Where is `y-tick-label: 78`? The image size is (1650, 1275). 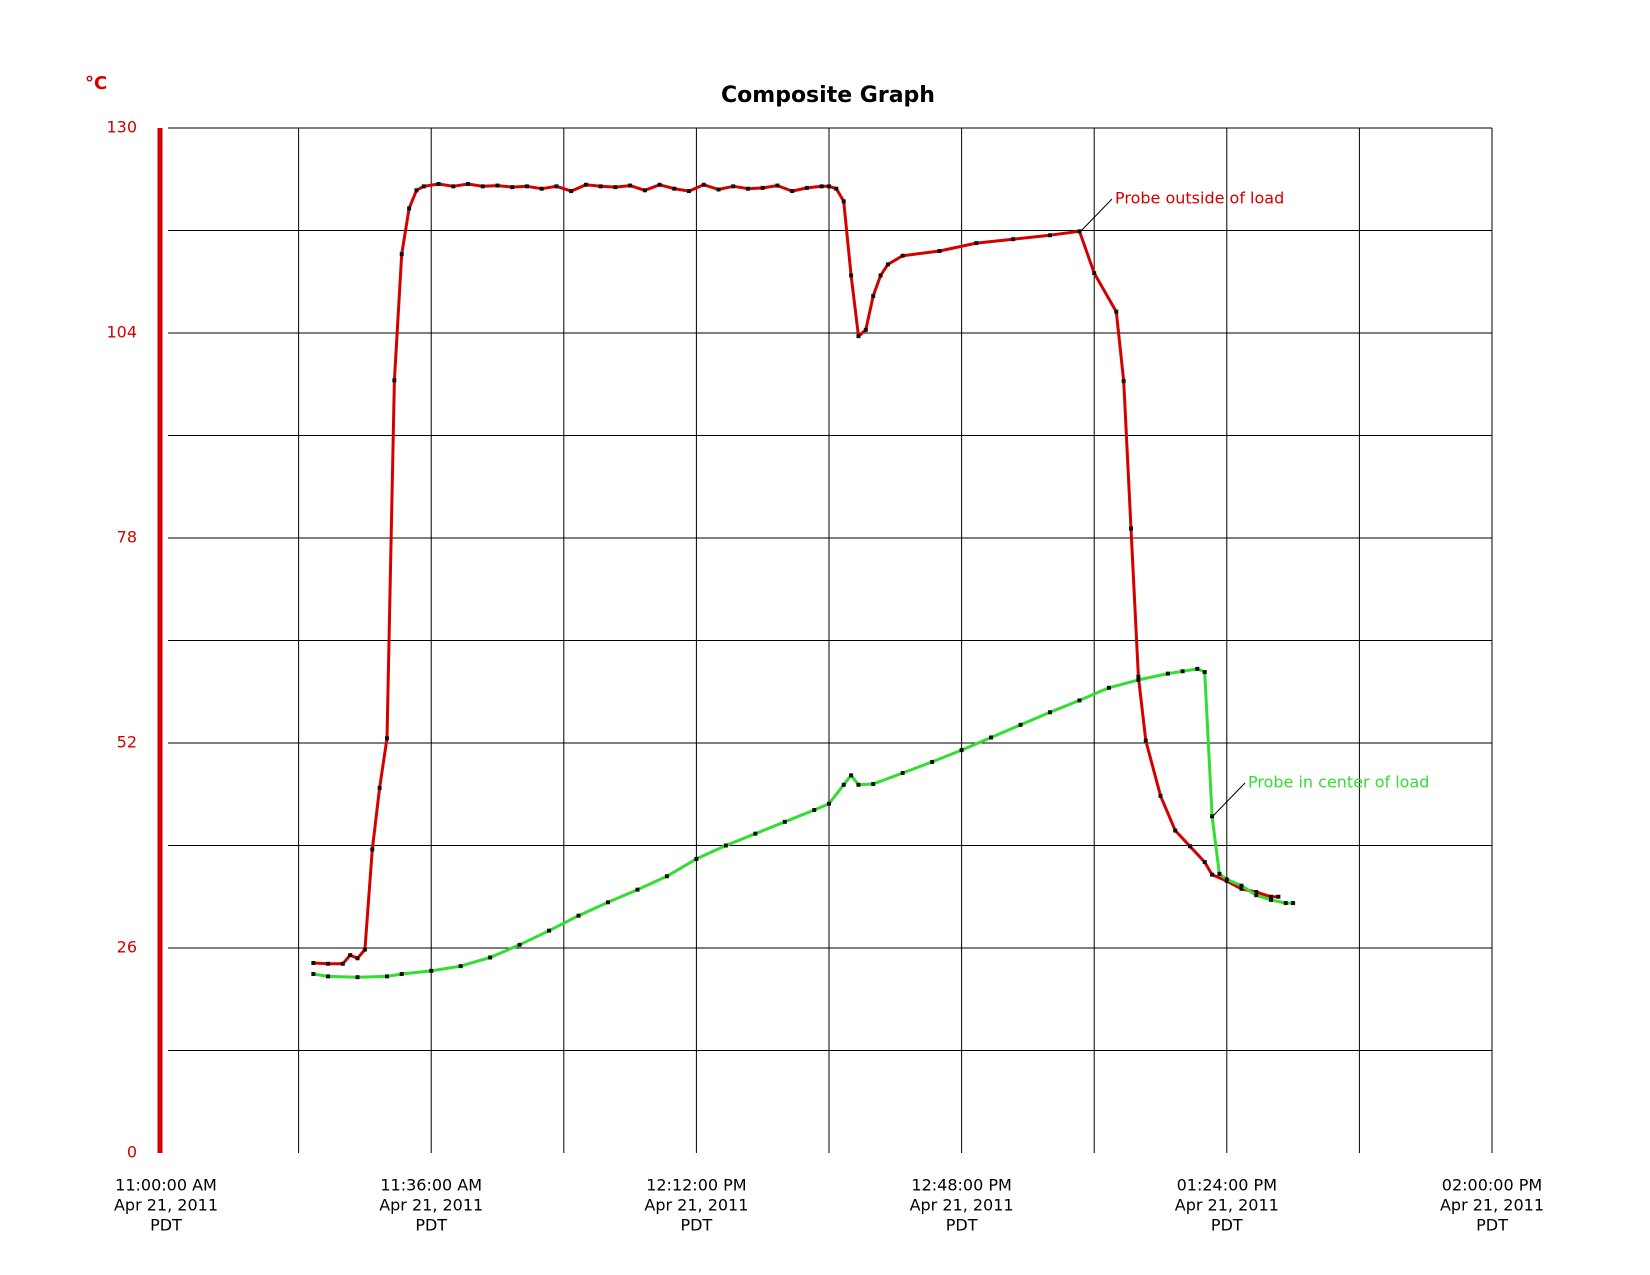
y-tick-label: 78 is located at coordinates (127, 537).